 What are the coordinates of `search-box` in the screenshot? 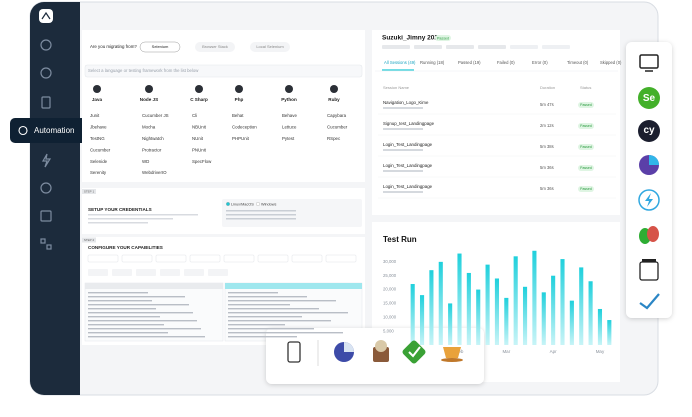 It's located at (223, 71).